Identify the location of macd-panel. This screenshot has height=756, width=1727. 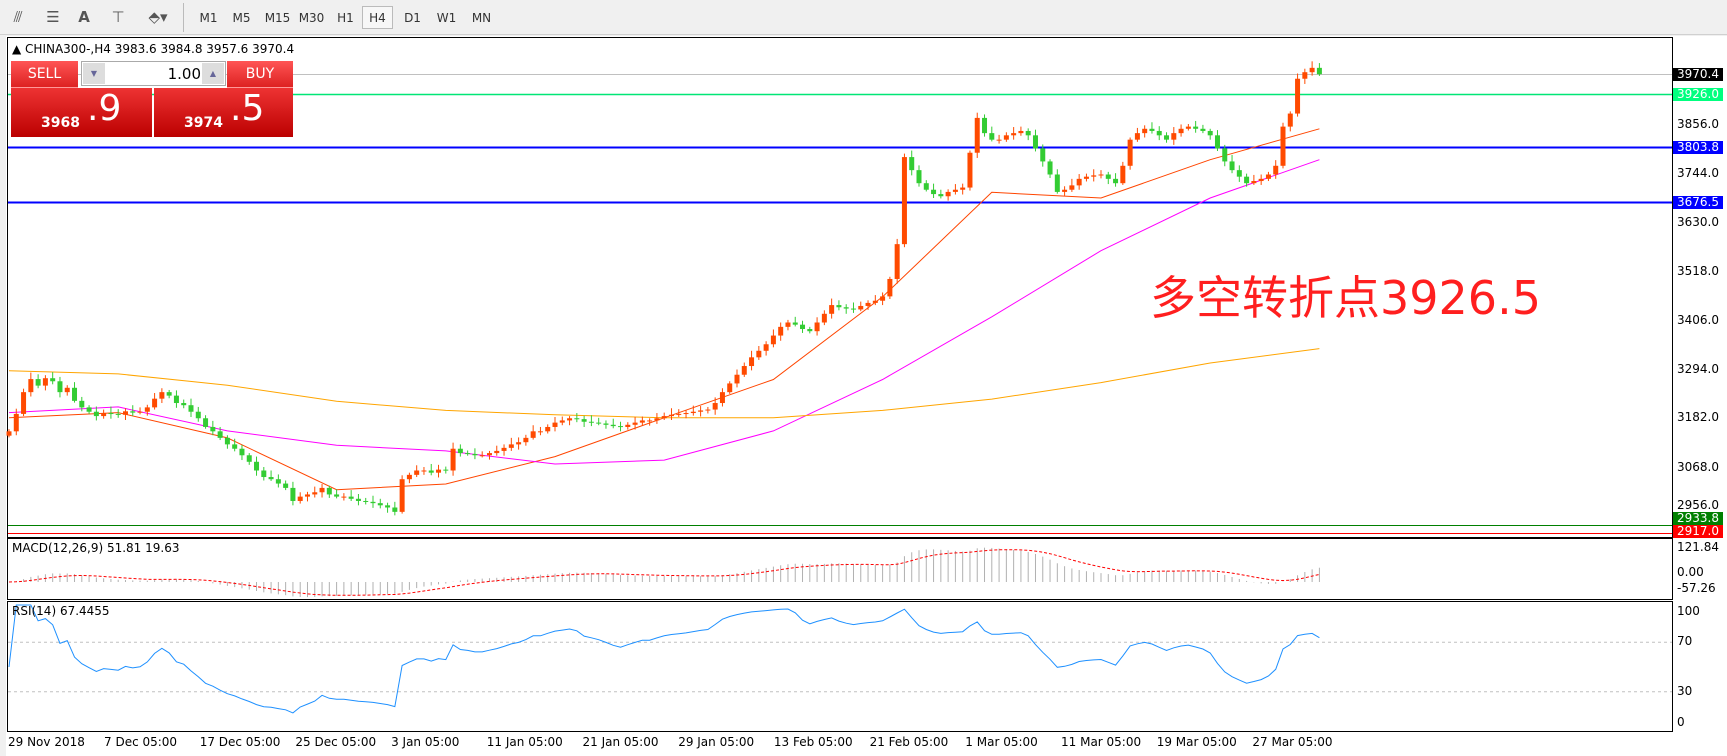
(840, 569).